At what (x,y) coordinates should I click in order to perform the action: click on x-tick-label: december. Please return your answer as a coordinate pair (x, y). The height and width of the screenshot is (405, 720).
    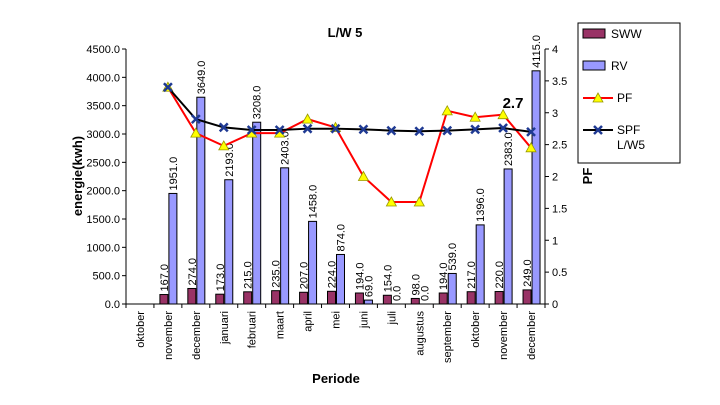
    Looking at the image, I should click on (197, 335).